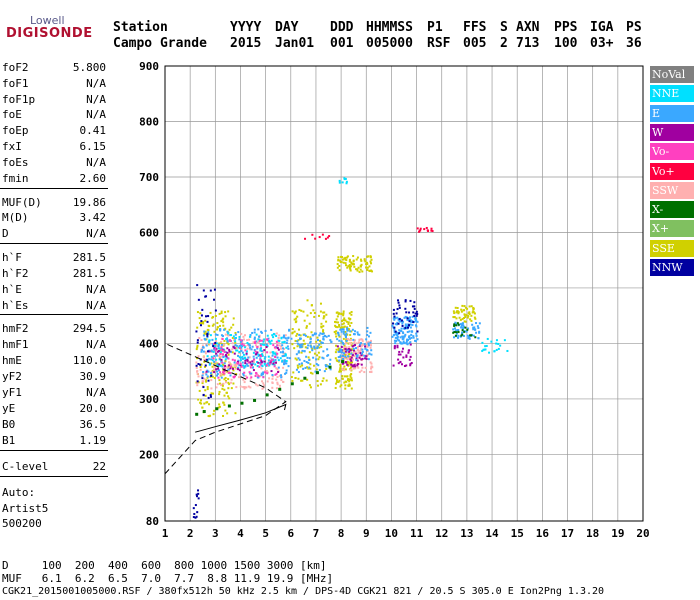  I want to click on param-name-2: foF1p, so click(19, 99).